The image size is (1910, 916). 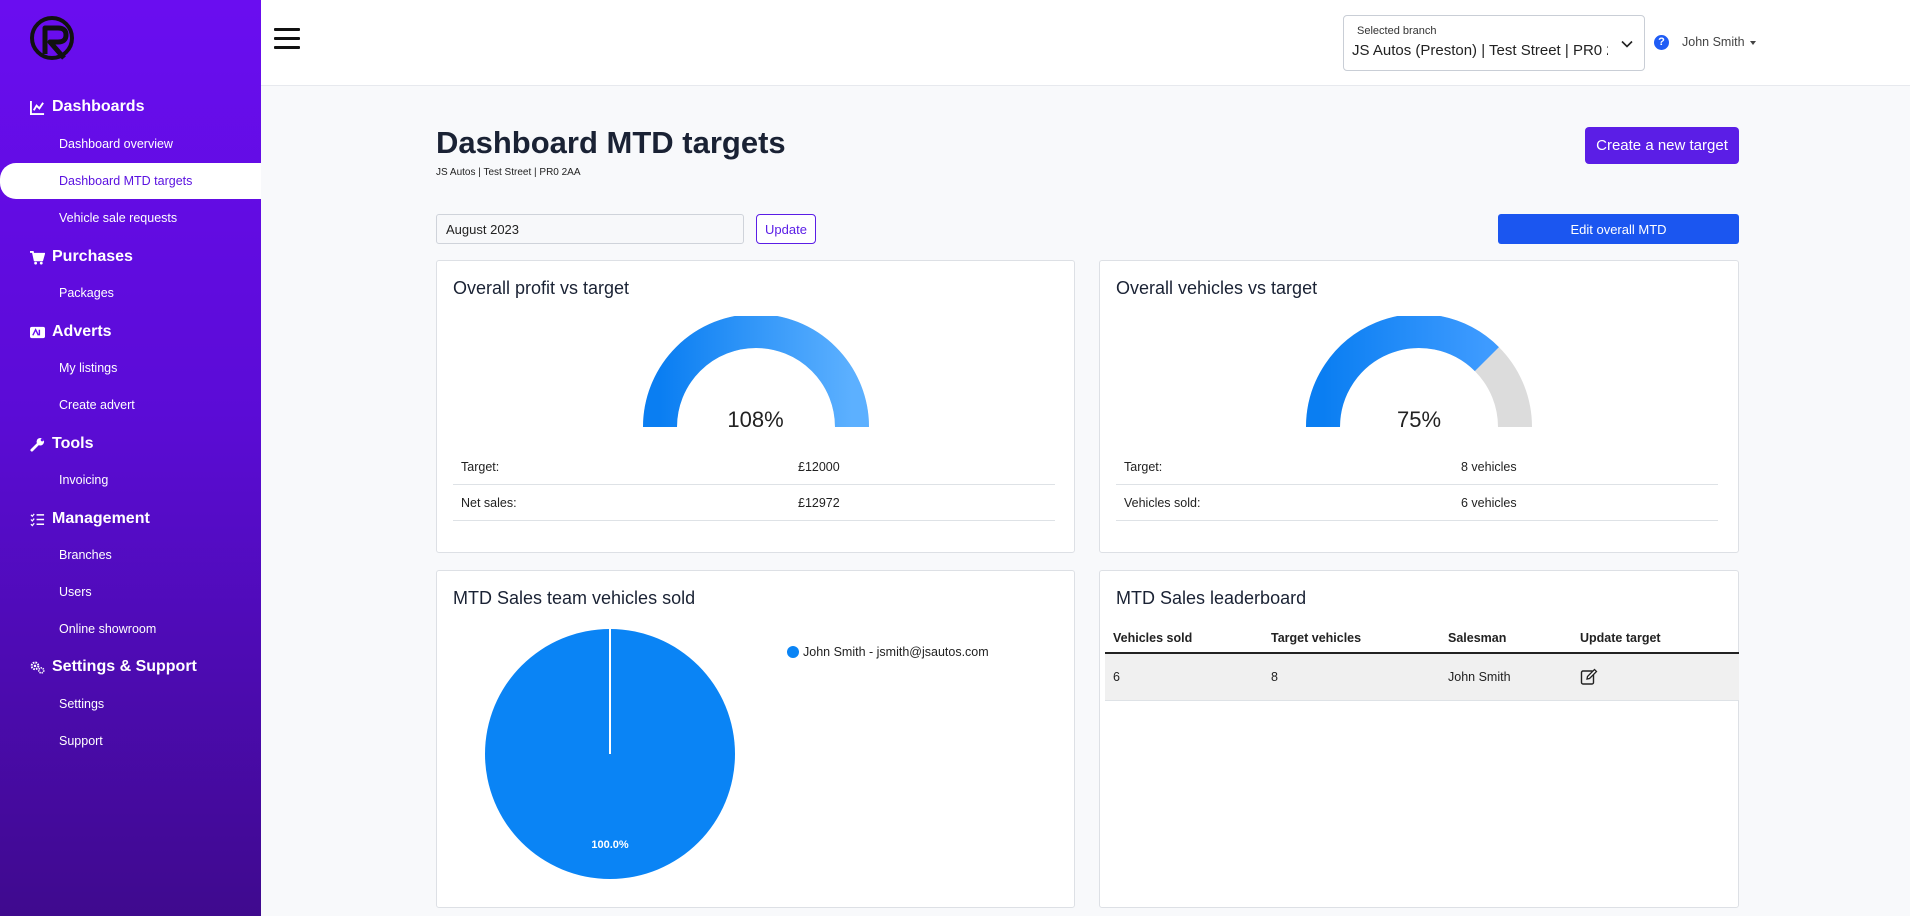 I want to click on card-title: MTD Sales leaderboard, so click(x=1211, y=598).